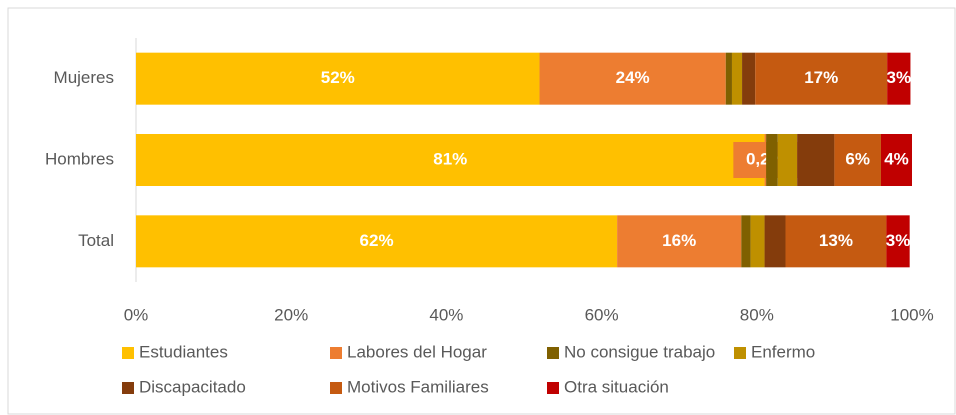 Image resolution: width=956 pixels, height=415 pixels. What do you see at coordinates (418, 386) in the screenshot?
I see `legend-label: Motivos Familiares` at bounding box center [418, 386].